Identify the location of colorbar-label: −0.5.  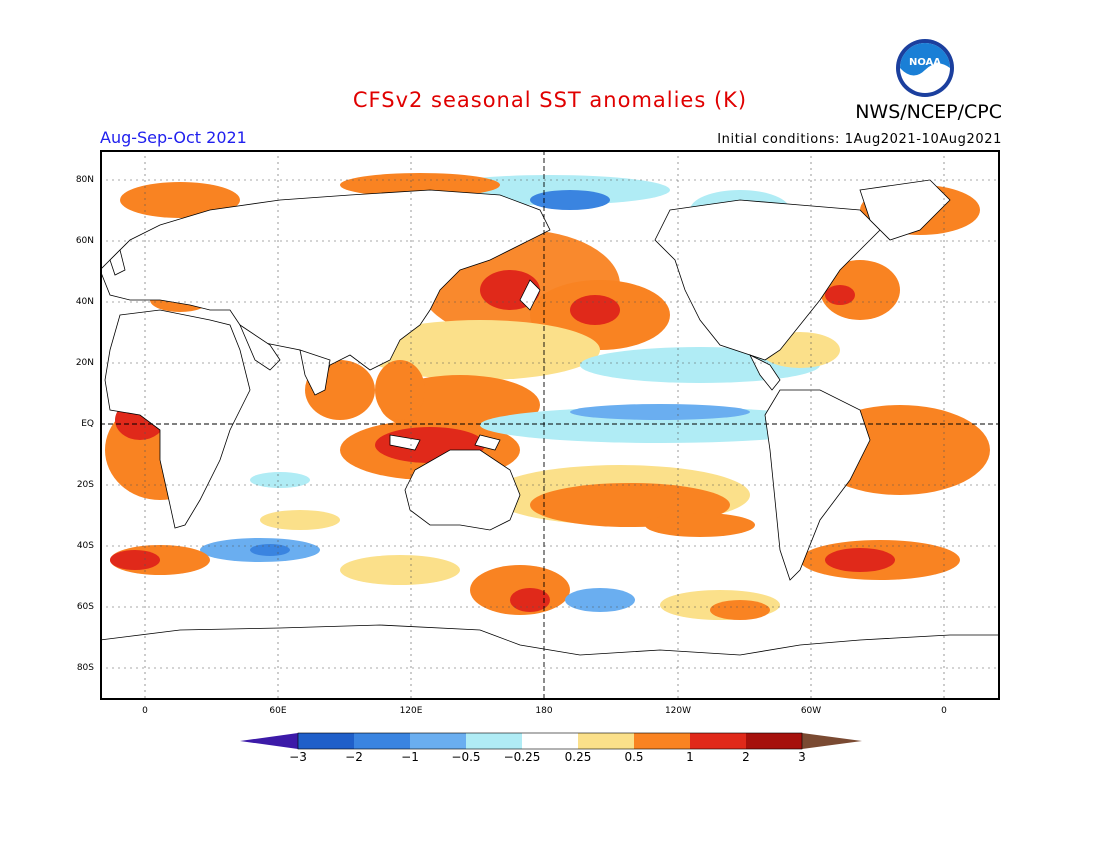
(466, 757).